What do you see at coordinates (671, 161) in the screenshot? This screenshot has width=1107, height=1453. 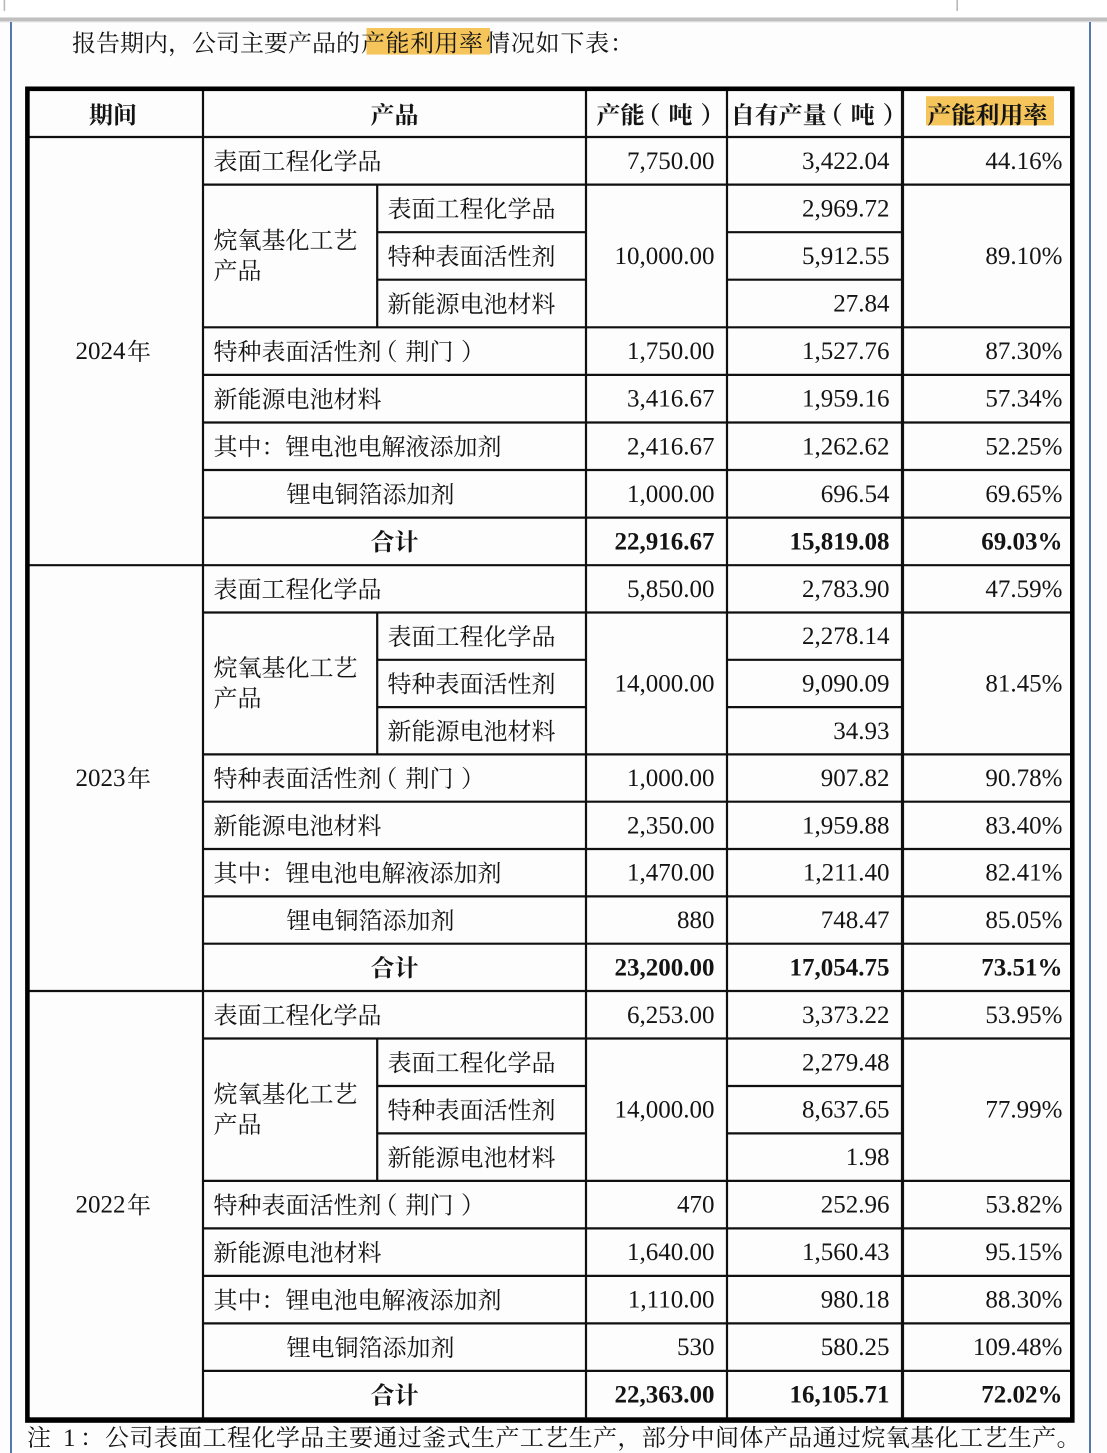 I see `svg-text: 7,750.00` at bounding box center [671, 161].